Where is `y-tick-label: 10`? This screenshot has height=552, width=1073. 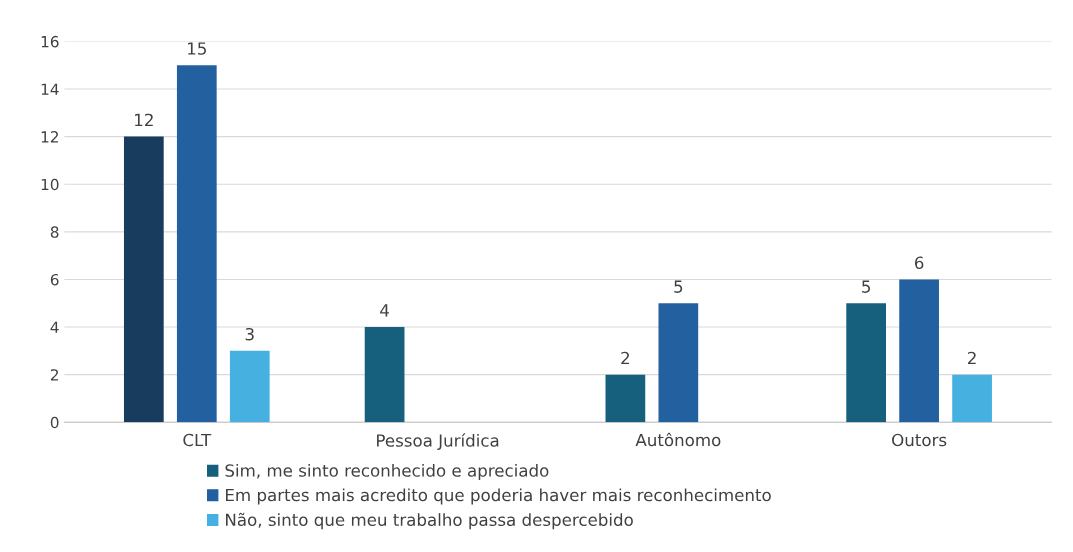
y-tick-label: 10 is located at coordinates (50, 184).